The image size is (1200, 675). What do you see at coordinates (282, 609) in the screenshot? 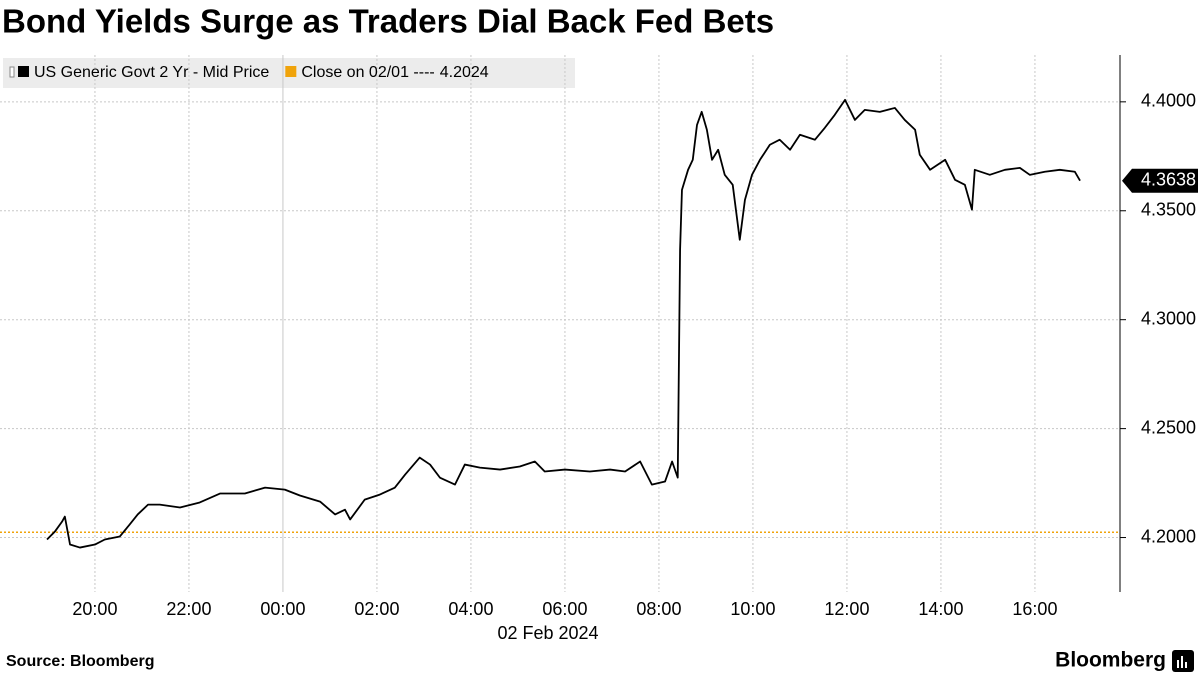
I see `x-tick-label: 00:00` at bounding box center [282, 609].